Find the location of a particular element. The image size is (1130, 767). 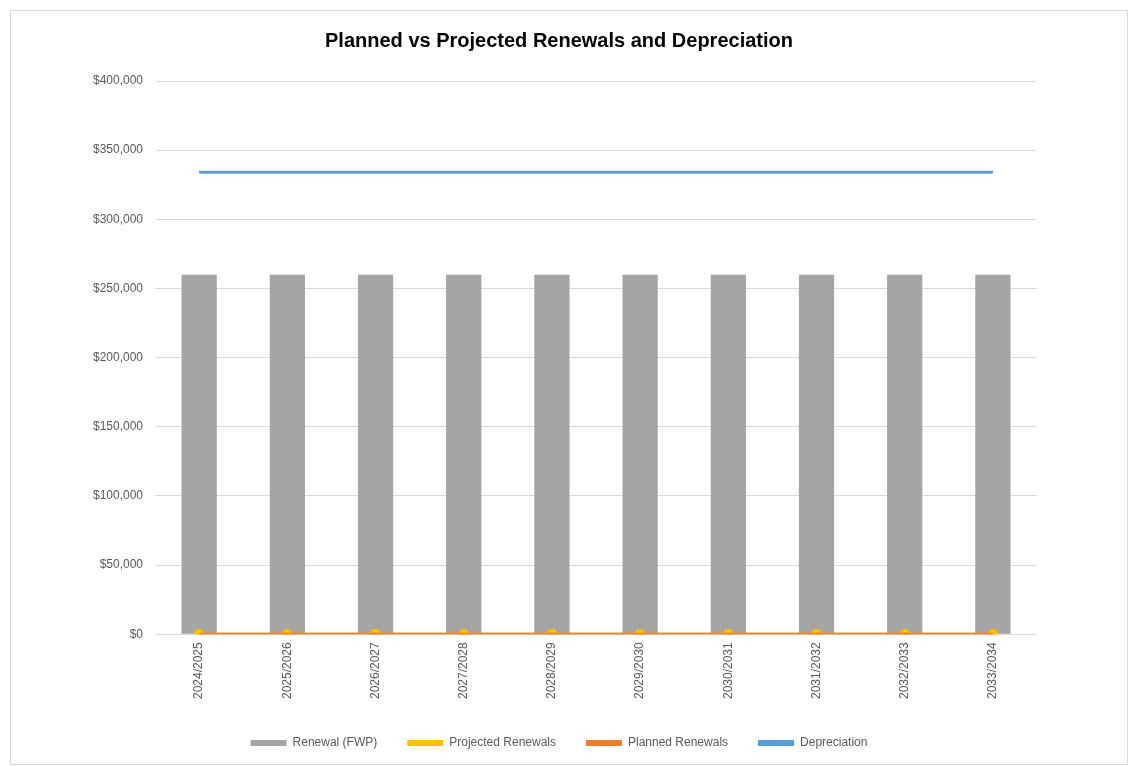

y-tick-label: $400,000 is located at coordinates (118, 80).